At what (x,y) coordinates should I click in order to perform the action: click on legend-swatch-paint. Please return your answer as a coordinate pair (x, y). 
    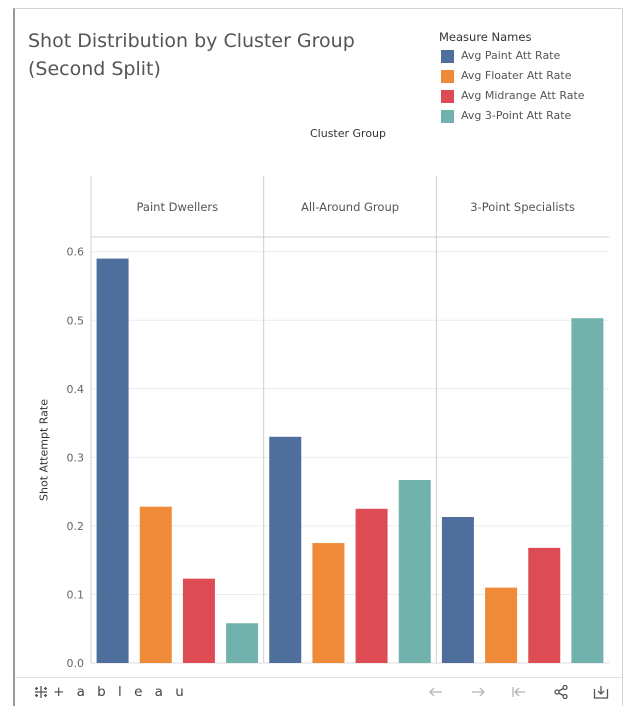
    Looking at the image, I should click on (447, 56).